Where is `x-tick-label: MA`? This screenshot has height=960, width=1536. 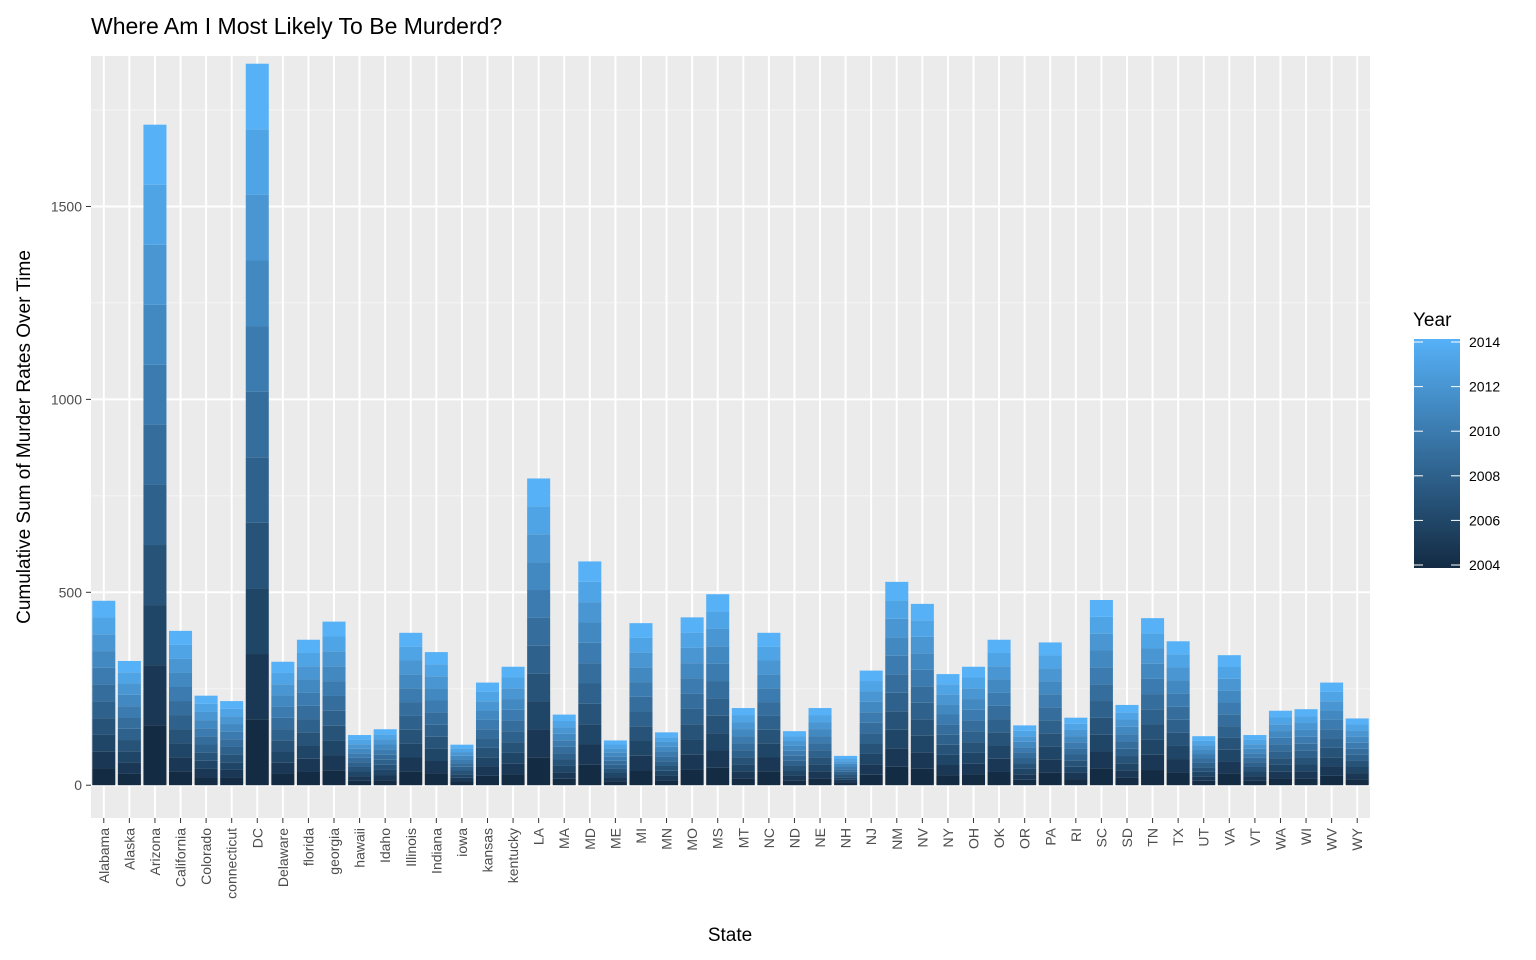
x-tick-label: MA is located at coordinates (564, 838).